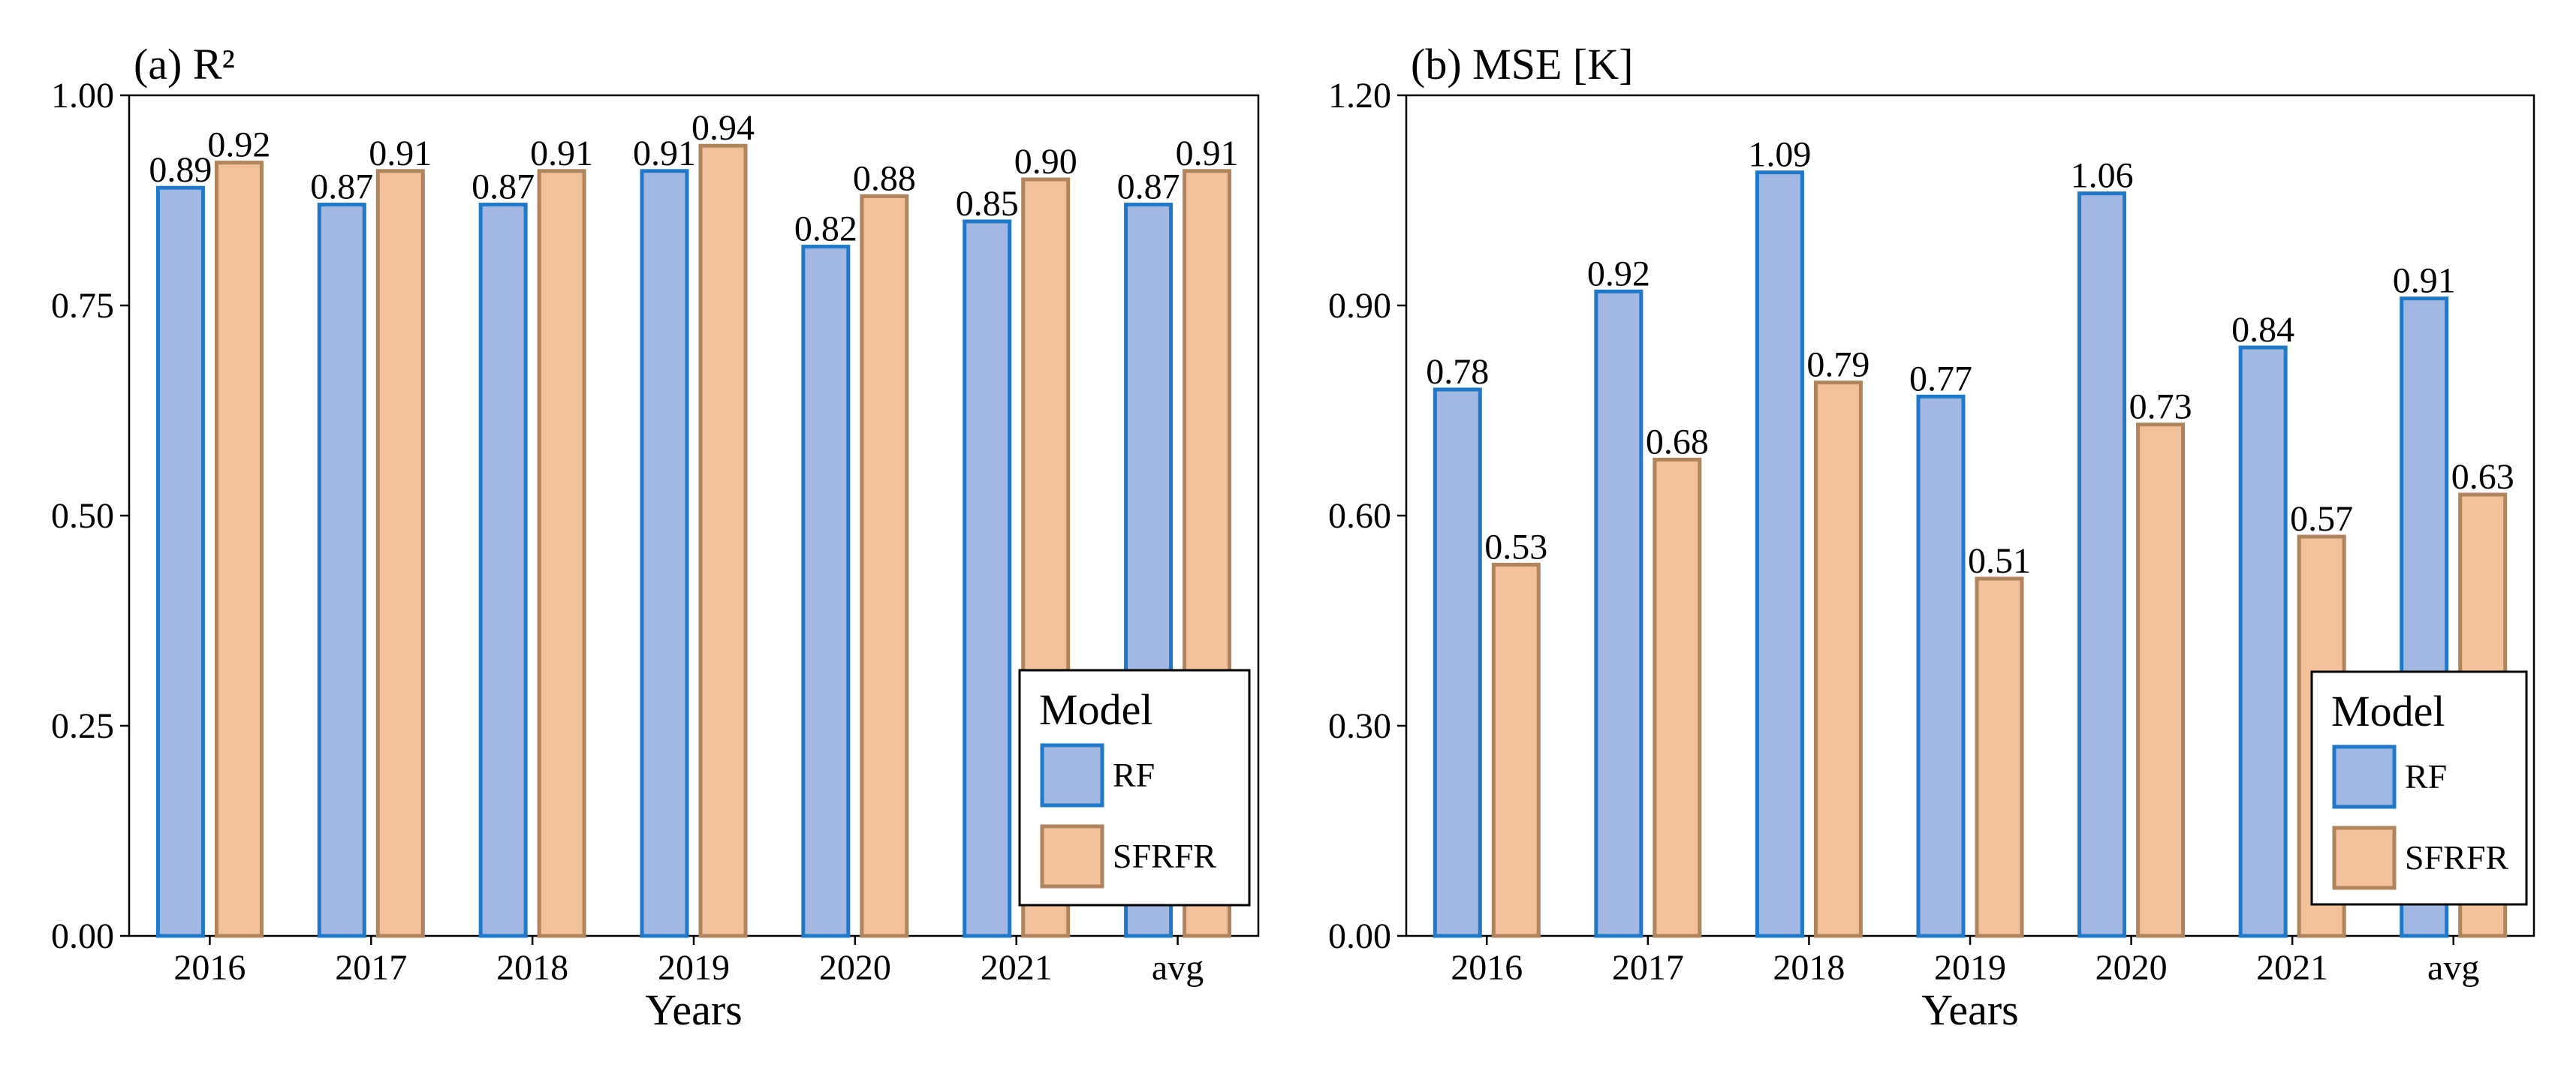 Image resolution: width=2576 pixels, height=1065 pixels. I want to click on bar-value-label: 0.73, so click(2160, 407).